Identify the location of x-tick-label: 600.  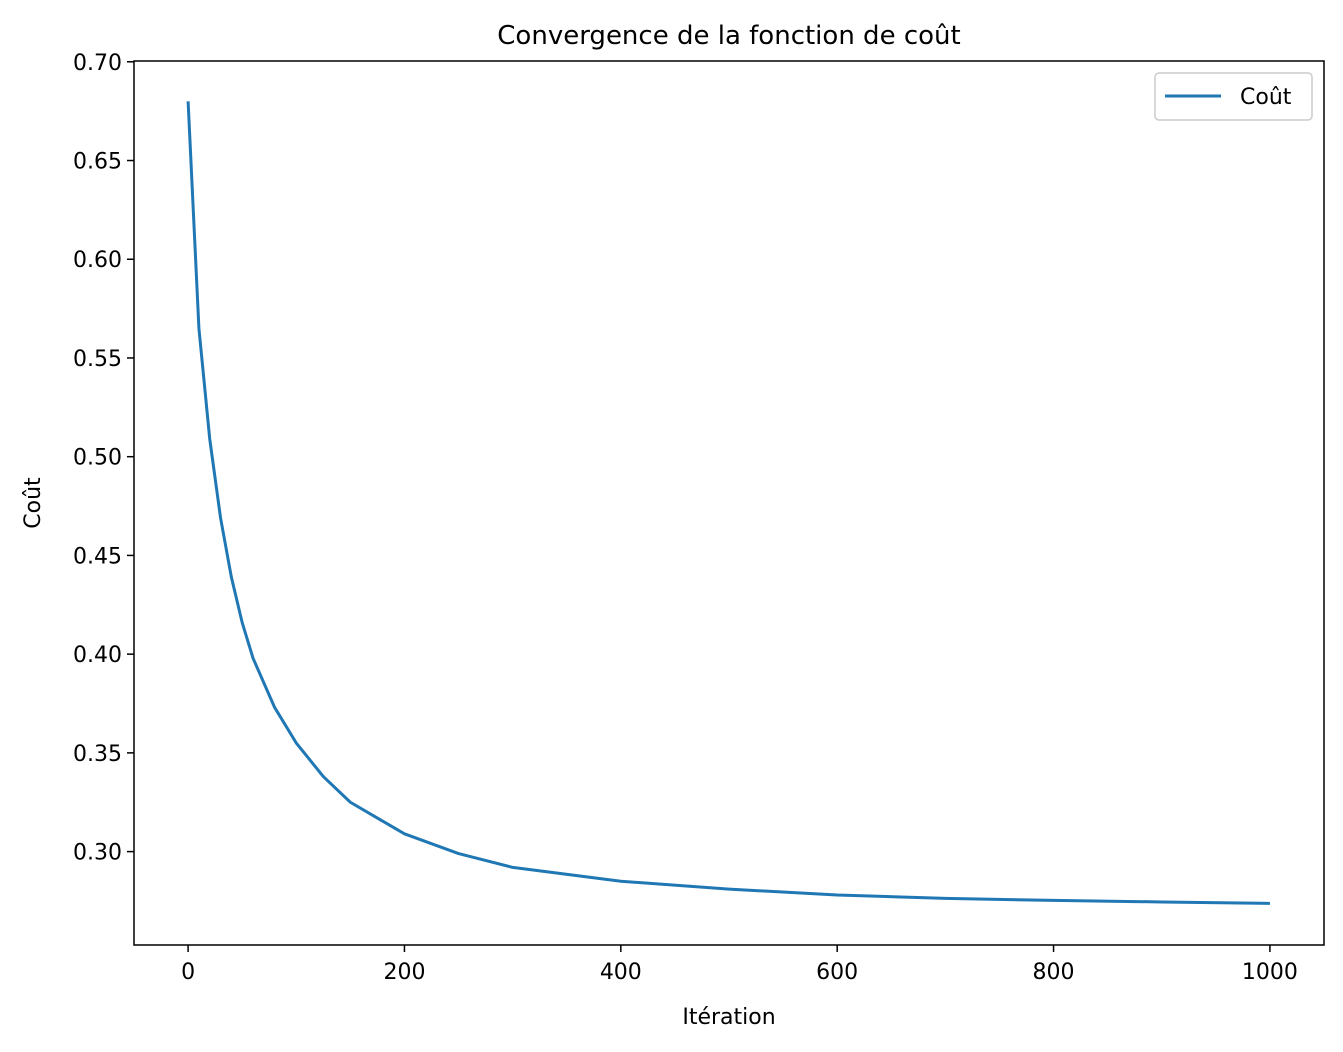
(837, 972).